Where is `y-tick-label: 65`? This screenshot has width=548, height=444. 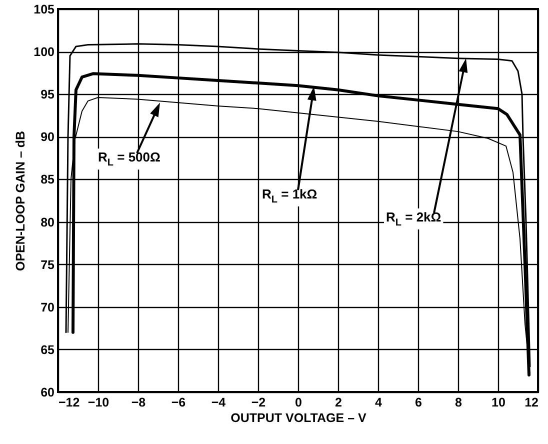 y-tick-label: 65 is located at coordinates (47, 349).